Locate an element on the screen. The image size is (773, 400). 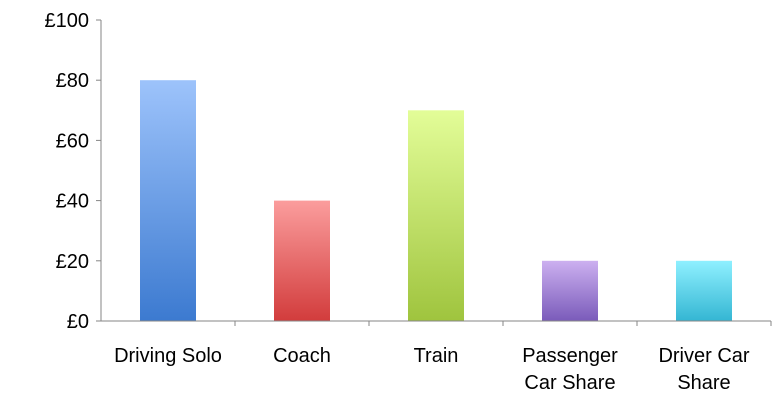
bar-passenger-car-share is located at coordinates (570, 290).